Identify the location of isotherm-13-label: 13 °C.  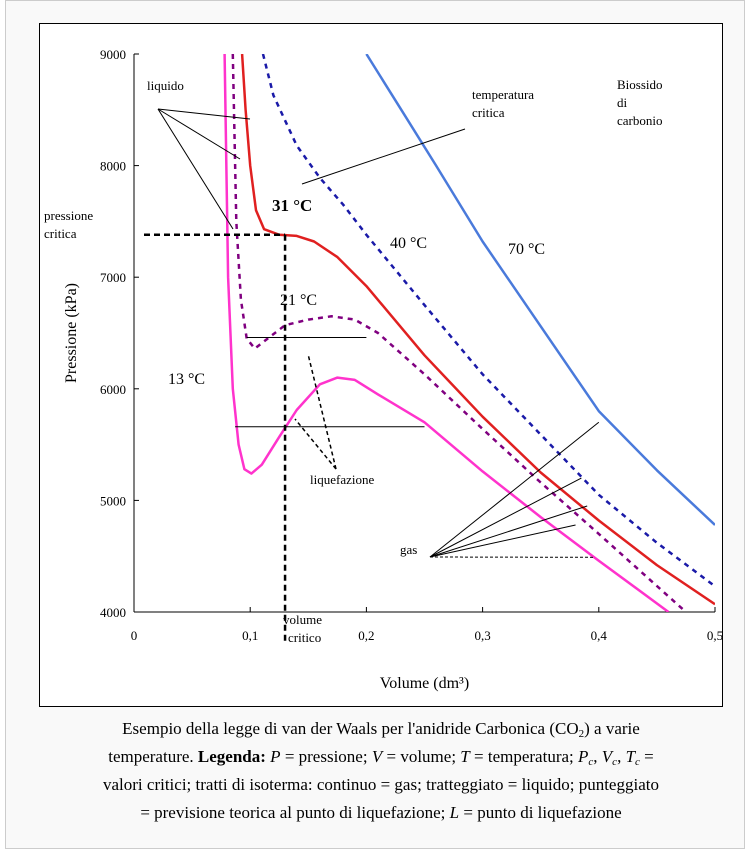
(186, 379).